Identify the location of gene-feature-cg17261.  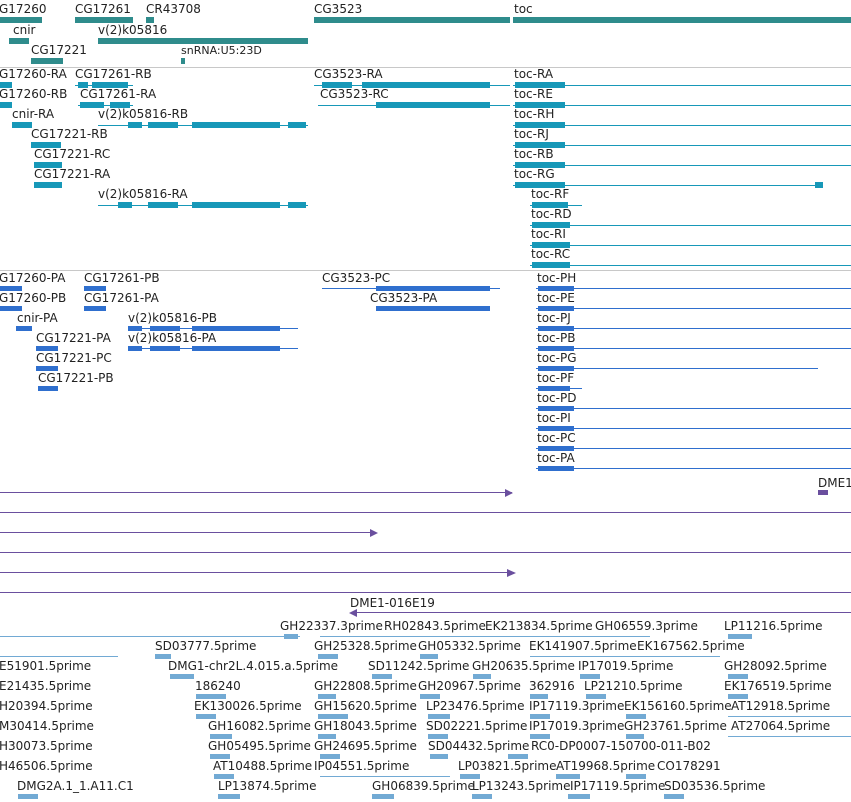
(104, 20).